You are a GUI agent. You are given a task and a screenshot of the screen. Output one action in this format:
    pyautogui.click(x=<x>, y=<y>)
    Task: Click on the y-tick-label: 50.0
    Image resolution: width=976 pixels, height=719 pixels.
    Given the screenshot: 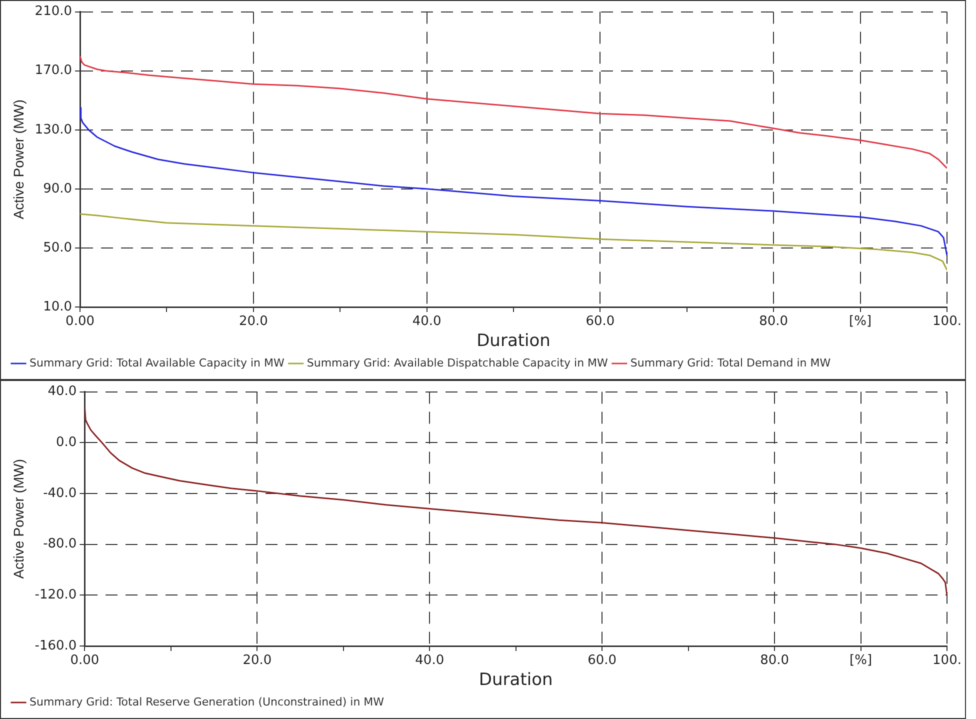 What is the action you would take?
    pyautogui.click(x=57, y=248)
    